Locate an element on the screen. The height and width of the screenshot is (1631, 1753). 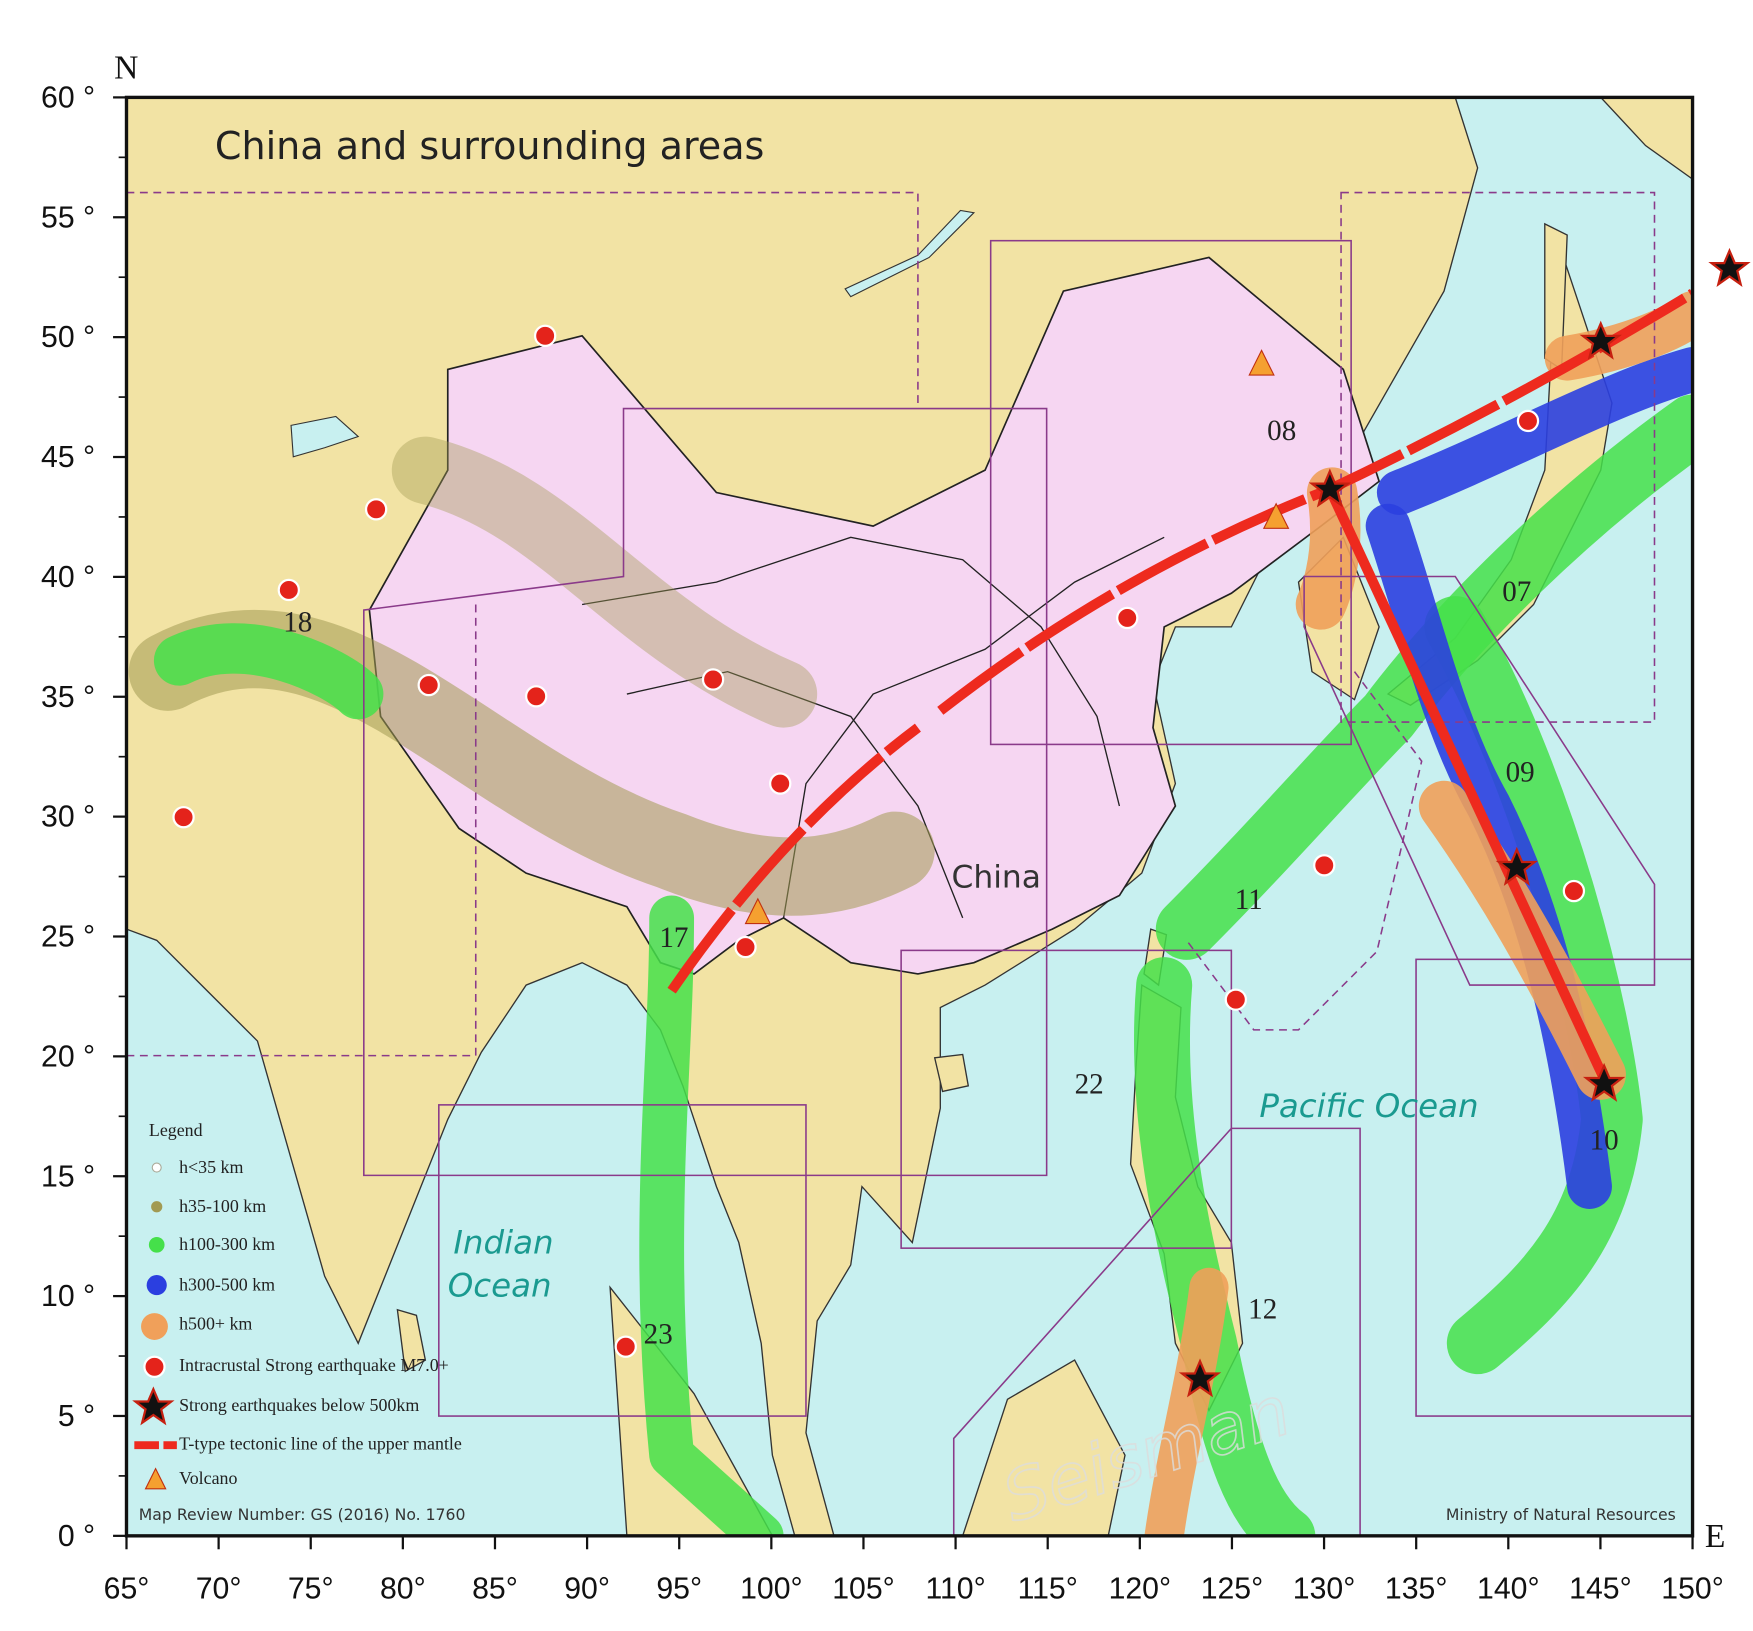
lon-tick-label: 150° is located at coordinates (1692, 1589).